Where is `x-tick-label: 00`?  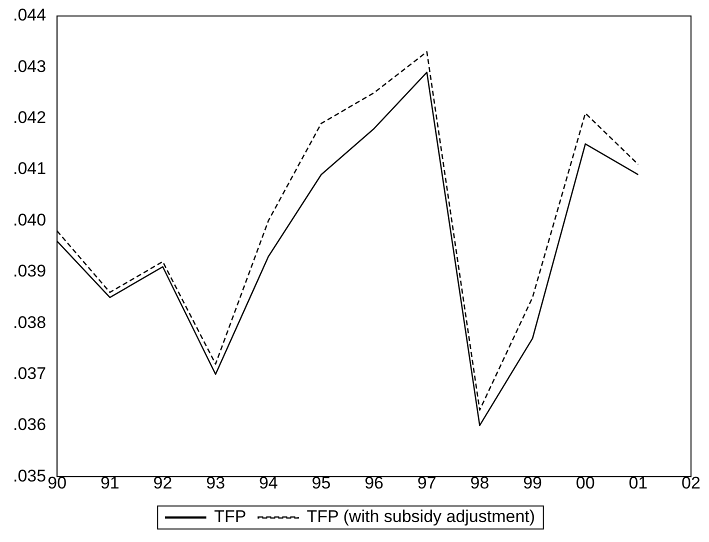 x-tick-label: 00 is located at coordinates (585, 482).